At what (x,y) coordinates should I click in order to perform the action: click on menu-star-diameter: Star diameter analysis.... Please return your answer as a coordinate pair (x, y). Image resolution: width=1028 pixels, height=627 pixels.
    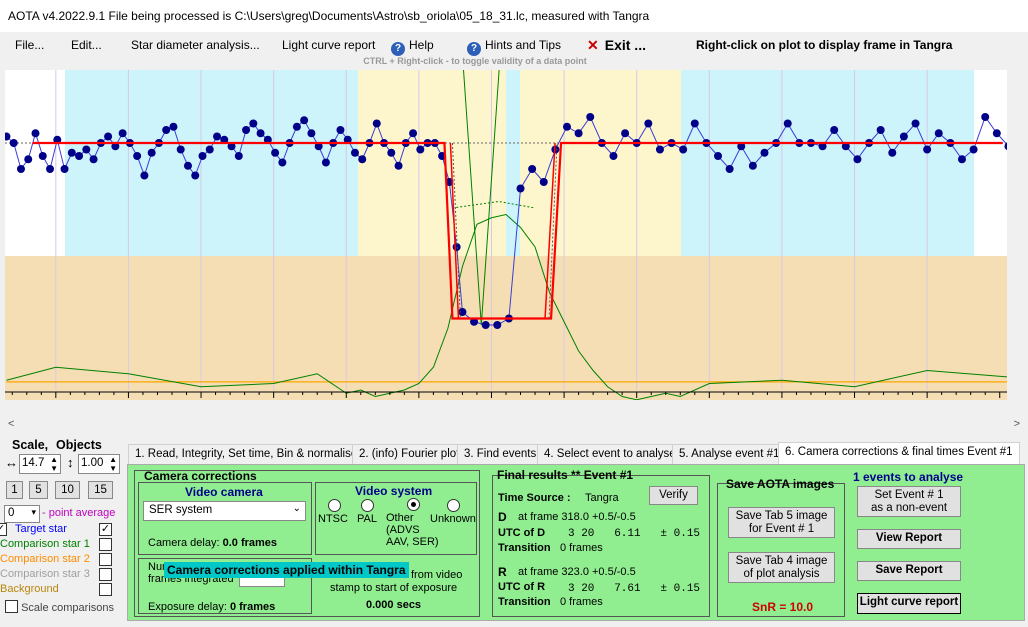
    Looking at the image, I should click on (195, 45).